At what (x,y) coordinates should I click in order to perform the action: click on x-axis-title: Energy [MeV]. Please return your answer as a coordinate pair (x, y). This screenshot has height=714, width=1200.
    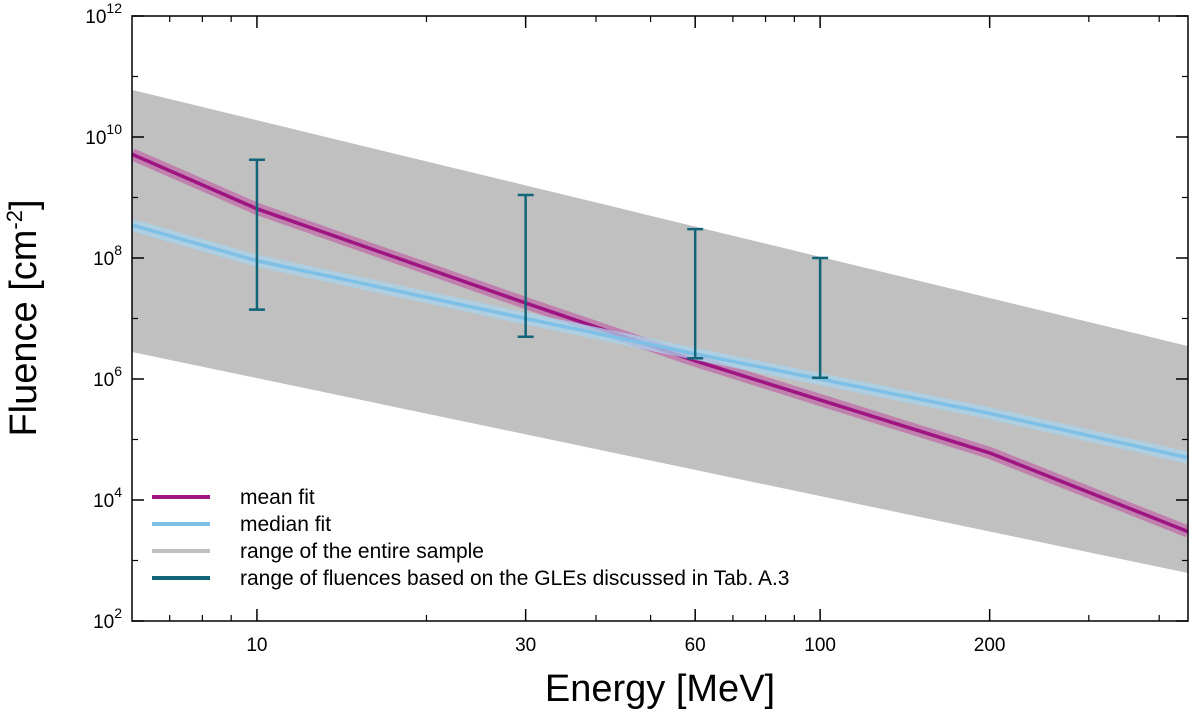
    Looking at the image, I should click on (660, 689).